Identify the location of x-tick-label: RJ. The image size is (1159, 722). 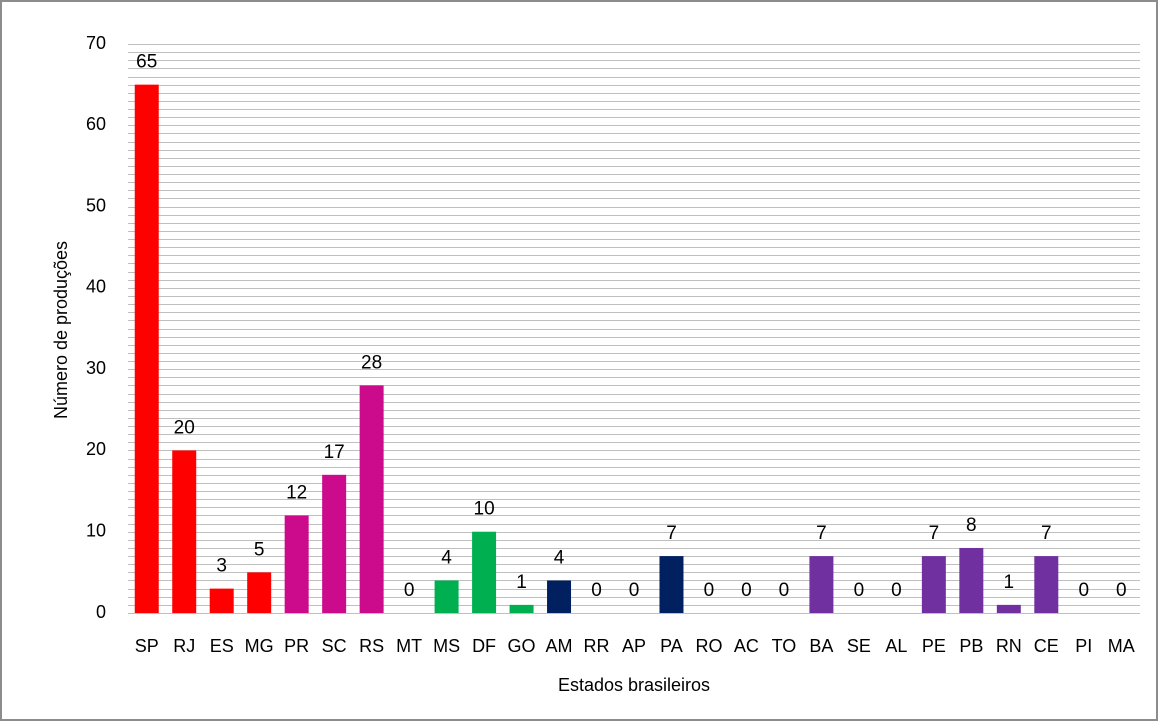
(184, 646).